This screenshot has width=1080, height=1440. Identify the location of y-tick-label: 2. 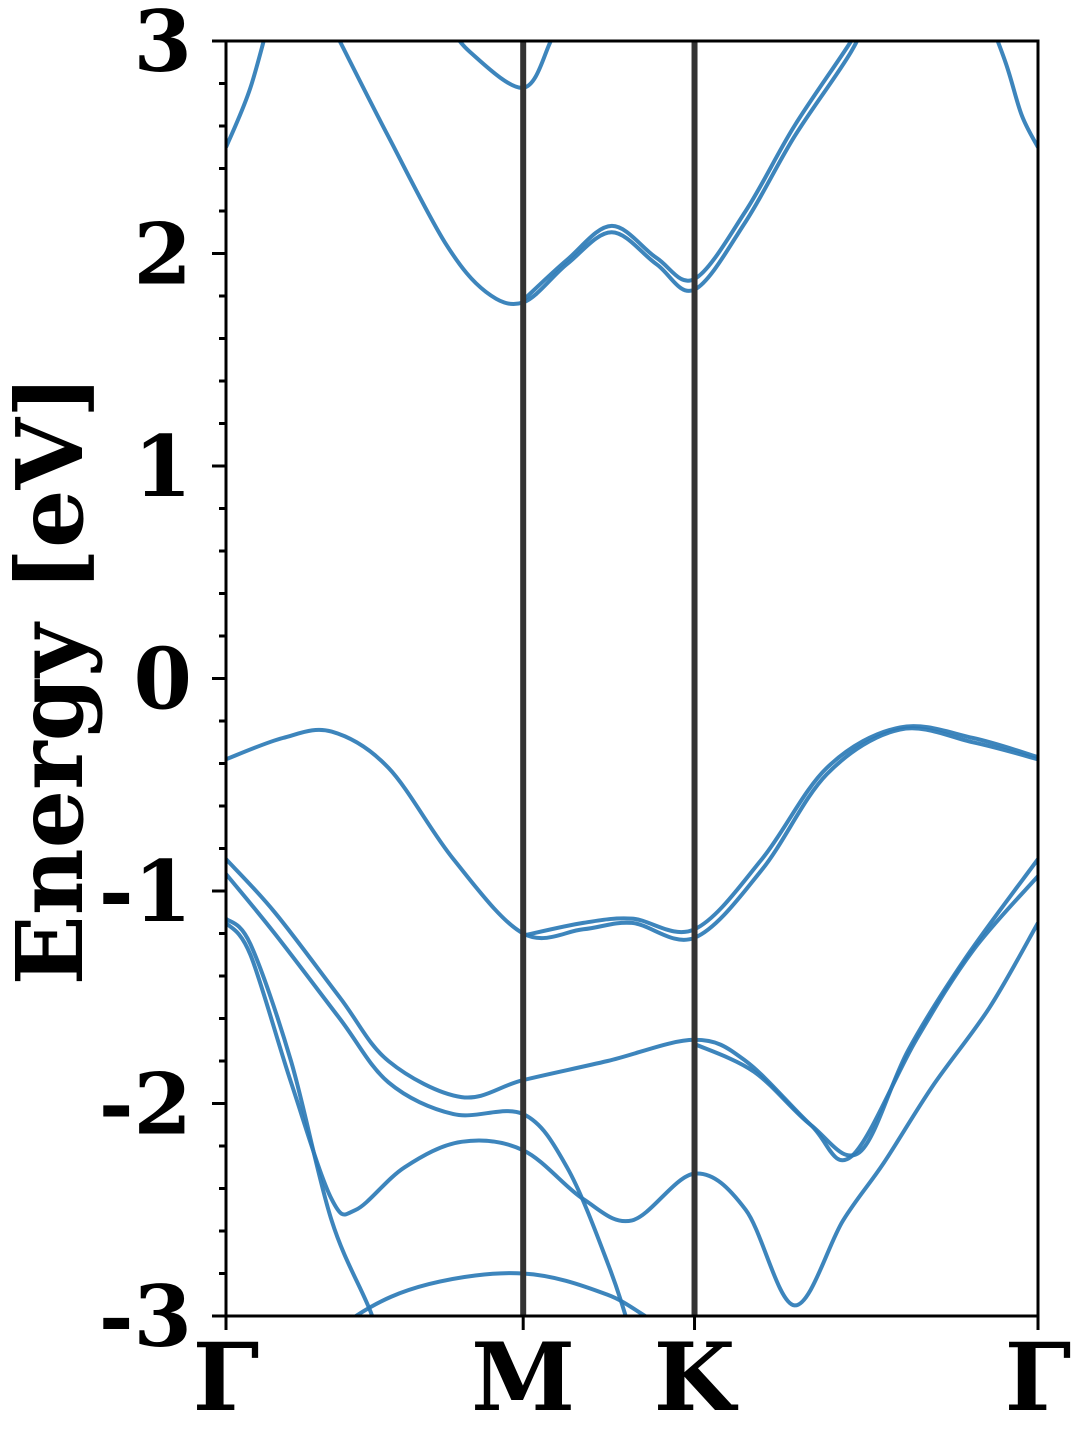
(163, 254).